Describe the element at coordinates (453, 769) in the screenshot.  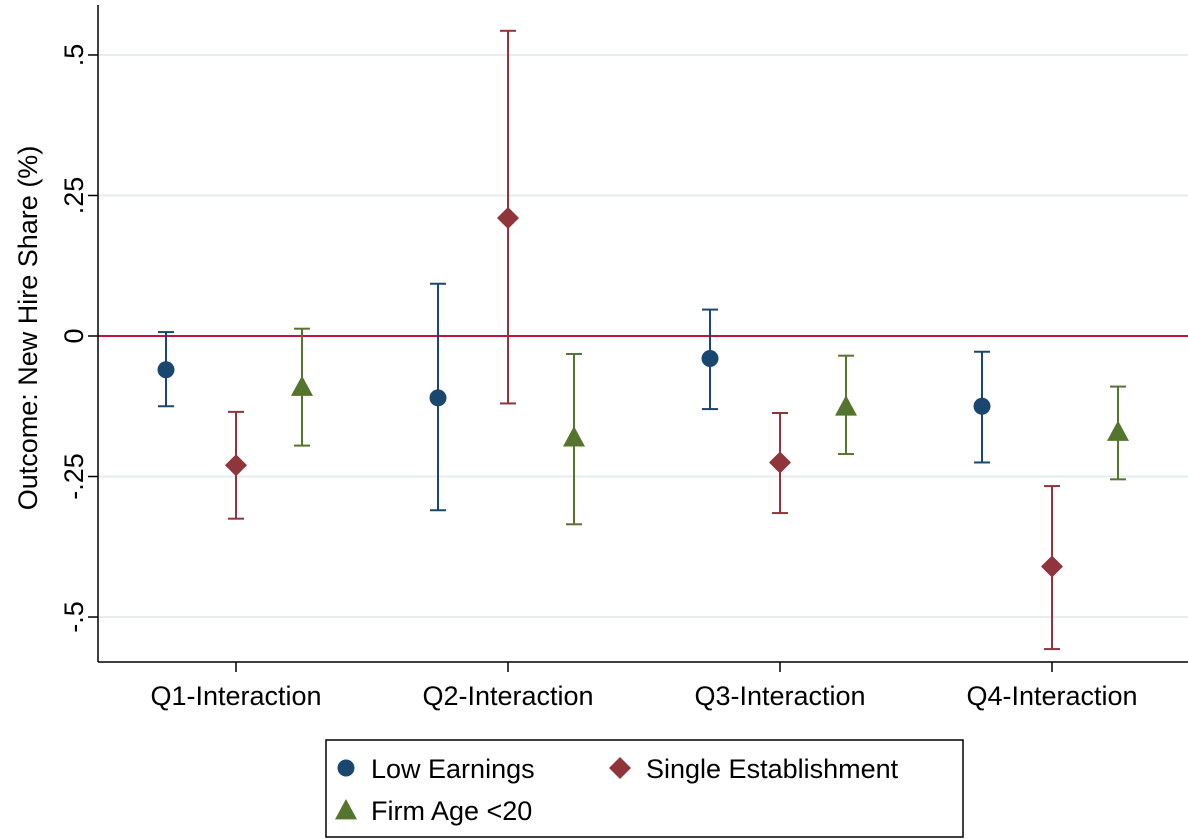
I see `legend-label: Low Earnings` at that location.